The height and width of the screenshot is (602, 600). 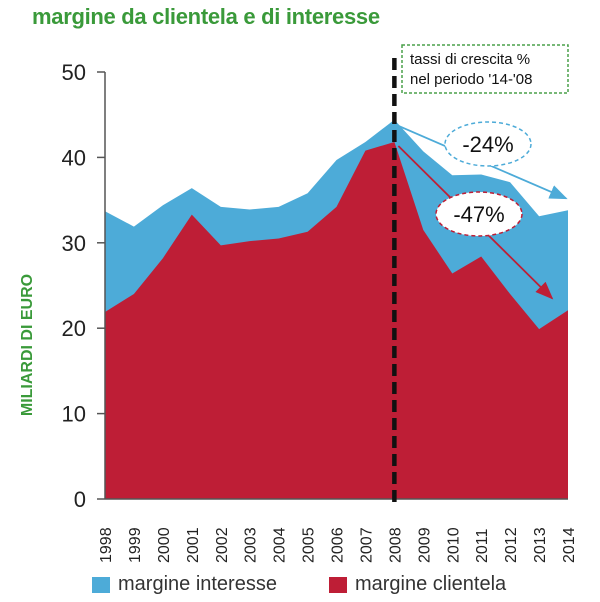 What do you see at coordinates (430, 584) in the screenshot?
I see `legend-label-clientela: margine clientela` at bounding box center [430, 584].